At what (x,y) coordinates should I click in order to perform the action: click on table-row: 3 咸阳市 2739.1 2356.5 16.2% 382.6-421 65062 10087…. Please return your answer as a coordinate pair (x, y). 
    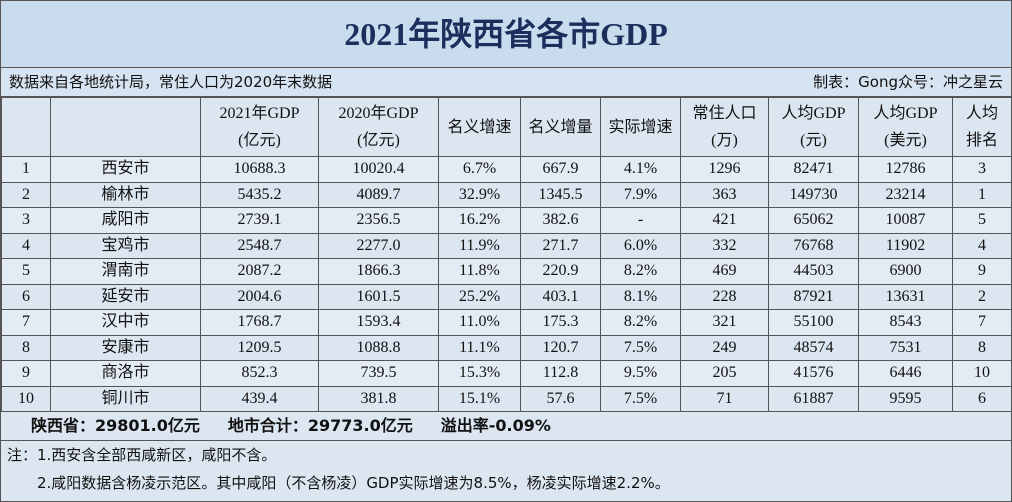
    Looking at the image, I should click on (506, 220).